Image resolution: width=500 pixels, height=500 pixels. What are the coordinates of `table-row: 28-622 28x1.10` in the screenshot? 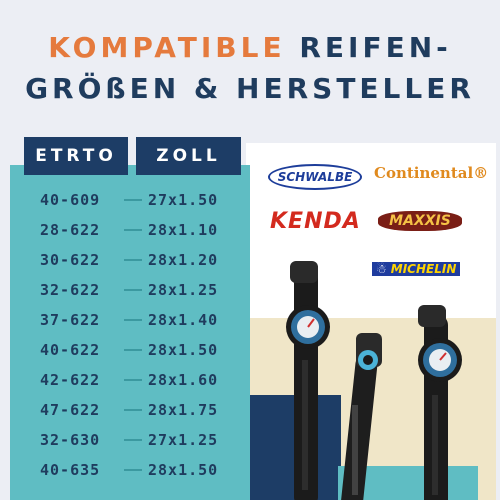 It's located at (134, 230).